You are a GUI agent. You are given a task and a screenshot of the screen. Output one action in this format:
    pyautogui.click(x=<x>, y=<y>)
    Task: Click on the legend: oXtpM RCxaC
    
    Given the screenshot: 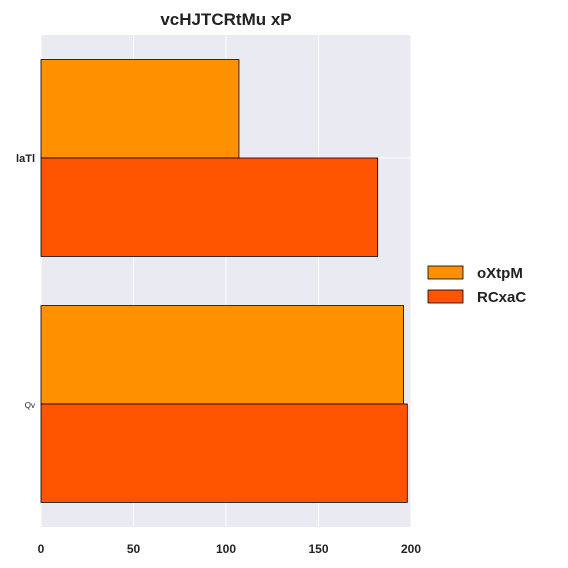 What is the action you would take?
    pyautogui.click(x=476, y=285)
    